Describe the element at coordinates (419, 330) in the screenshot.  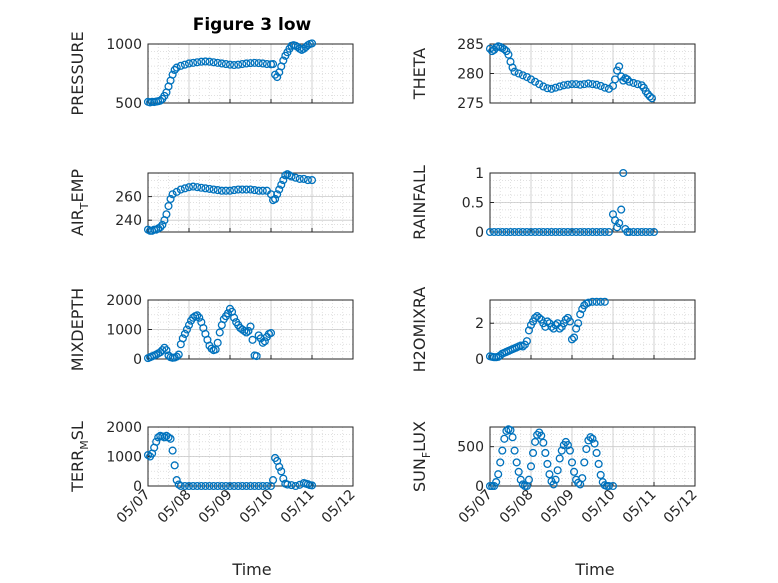
I see `y-axis-label: H2OMIXRA` at that location.